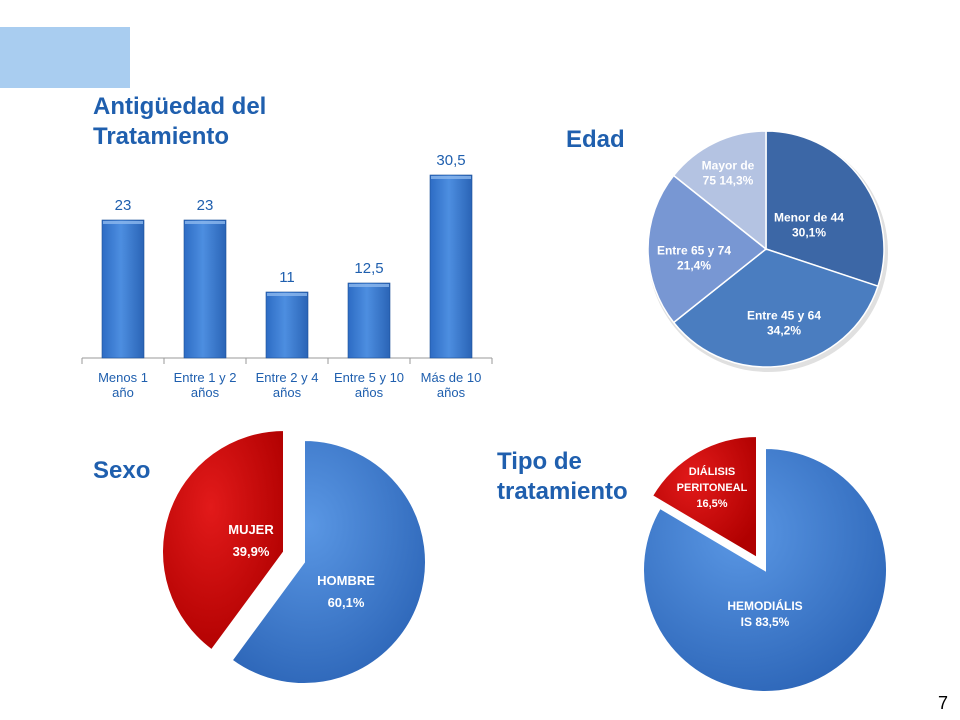 The height and width of the screenshot is (720, 960). What do you see at coordinates (728, 181) in the screenshot?
I see `slice-label: 75 14,3%` at bounding box center [728, 181].